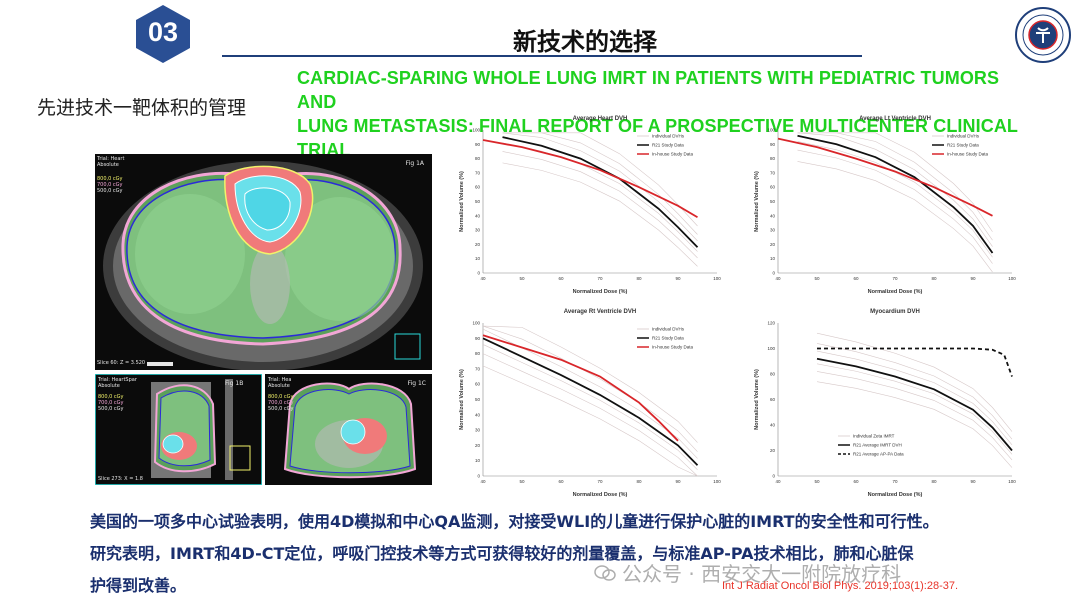  What do you see at coordinates (963, 136) in the screenshot?
I see `legend-label: Individual DVHs` at bounding box center [963, 136].